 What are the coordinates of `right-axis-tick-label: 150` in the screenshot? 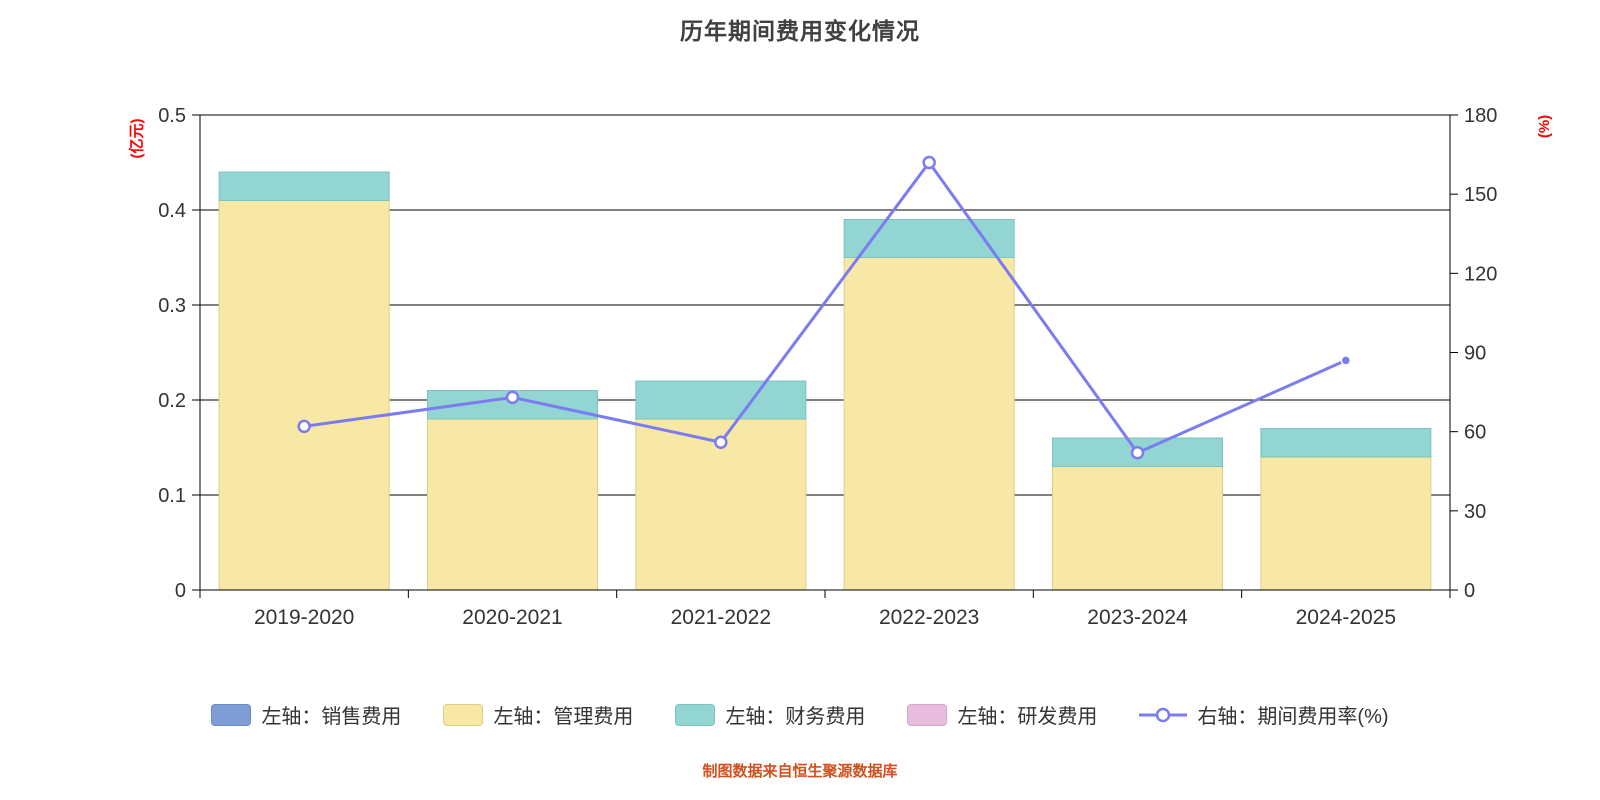 It's located at (1480, 195).